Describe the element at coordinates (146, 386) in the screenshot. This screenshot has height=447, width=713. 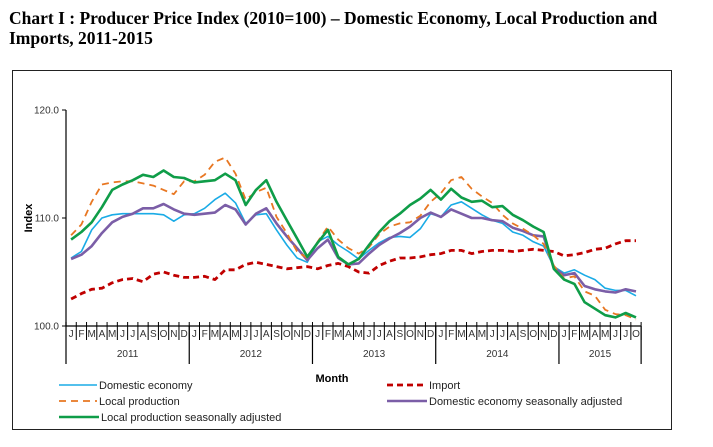
I see `legend-label: Domestic economy` at that location.